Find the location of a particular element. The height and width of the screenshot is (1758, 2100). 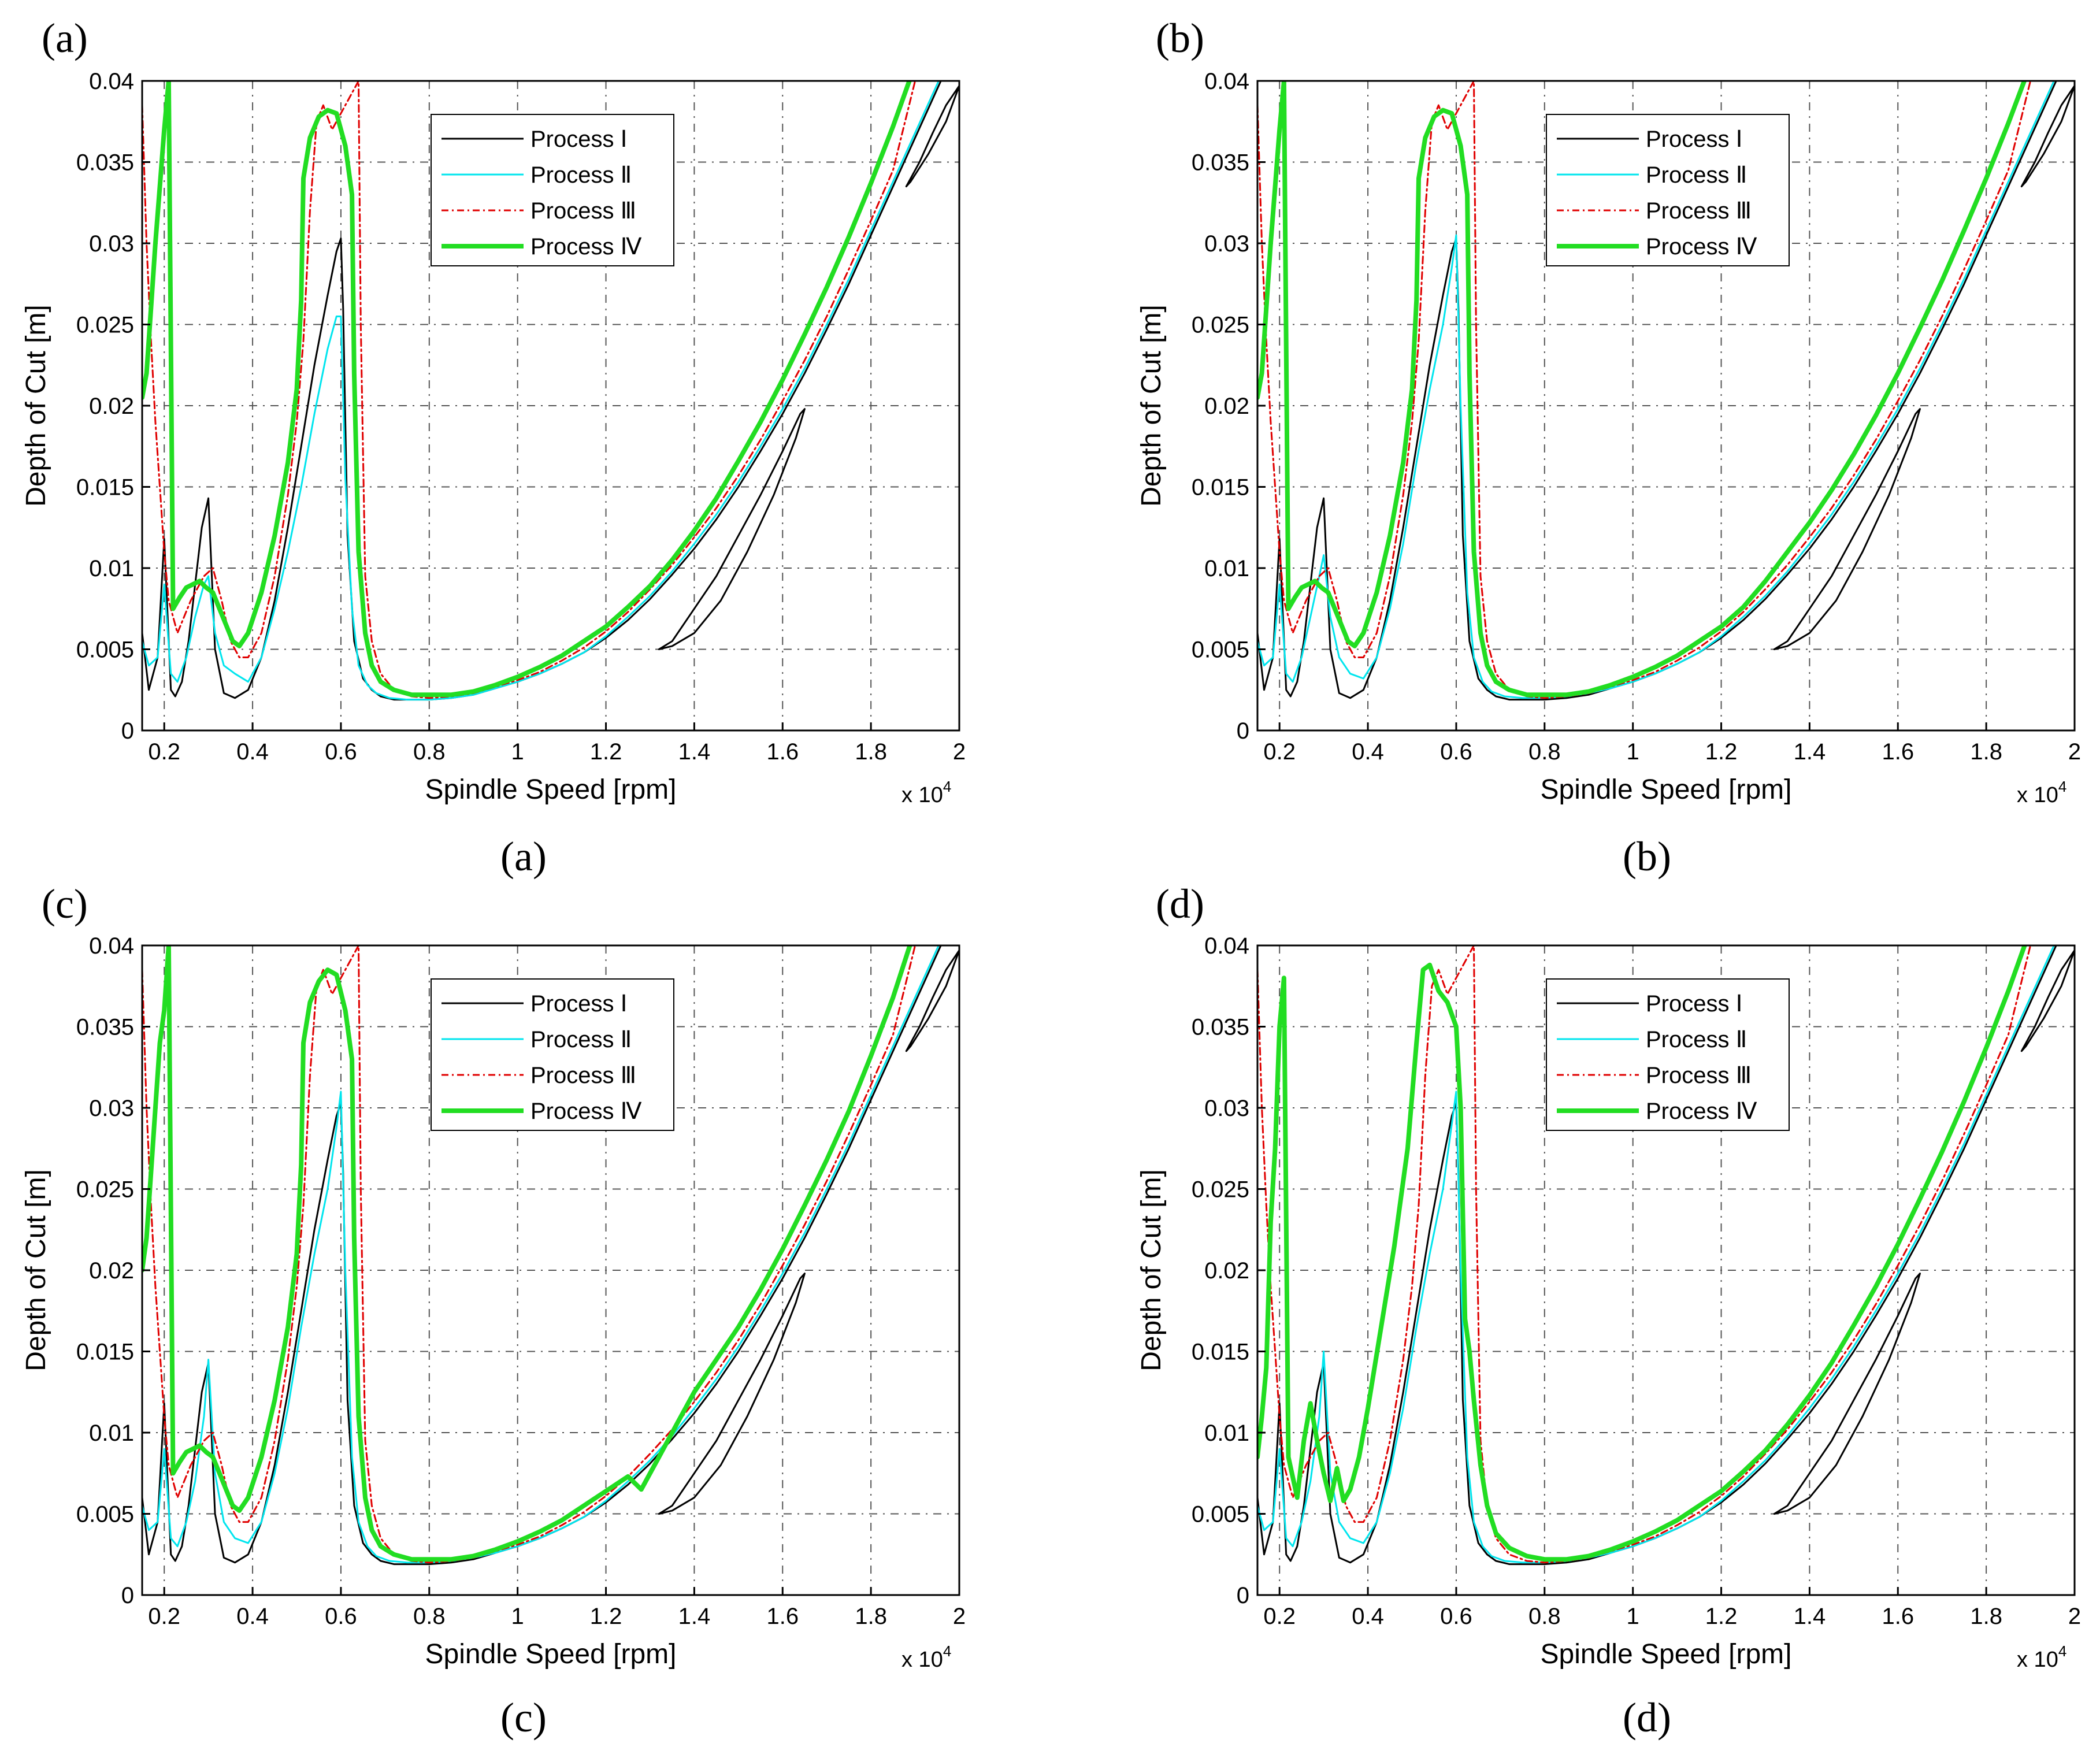

y-tick-label: 0.03 is located at coordinates (112, 1108).